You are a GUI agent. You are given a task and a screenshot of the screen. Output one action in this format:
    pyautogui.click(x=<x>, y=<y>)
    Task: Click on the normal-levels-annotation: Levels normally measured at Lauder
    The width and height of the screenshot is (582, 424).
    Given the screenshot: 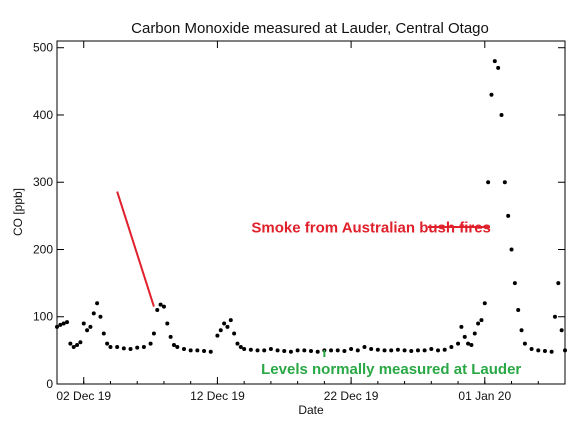 What is the action you would take?
    pyautogui.click(x=391, y=369)
    